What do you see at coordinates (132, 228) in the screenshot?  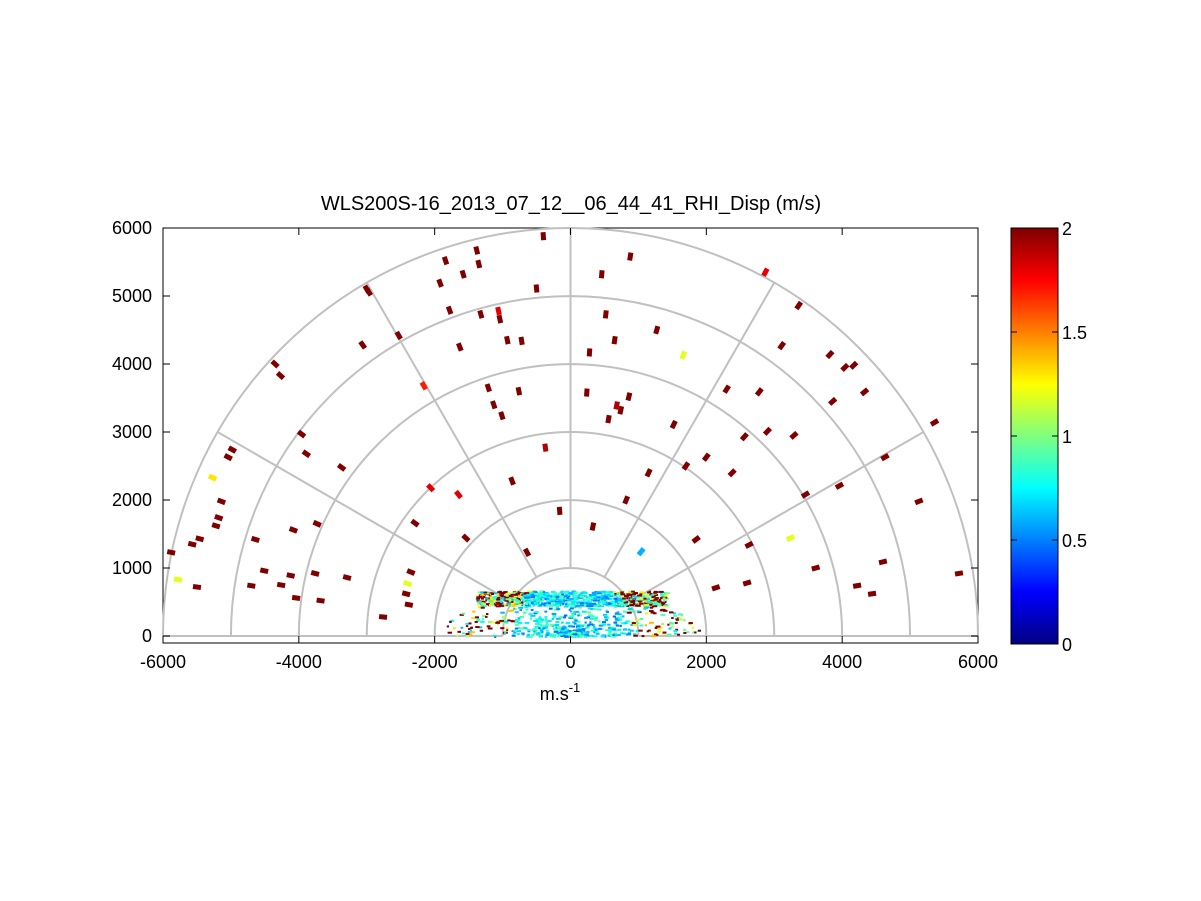 I see `y-tick-label: 6000` at bounding box center [132, 228].